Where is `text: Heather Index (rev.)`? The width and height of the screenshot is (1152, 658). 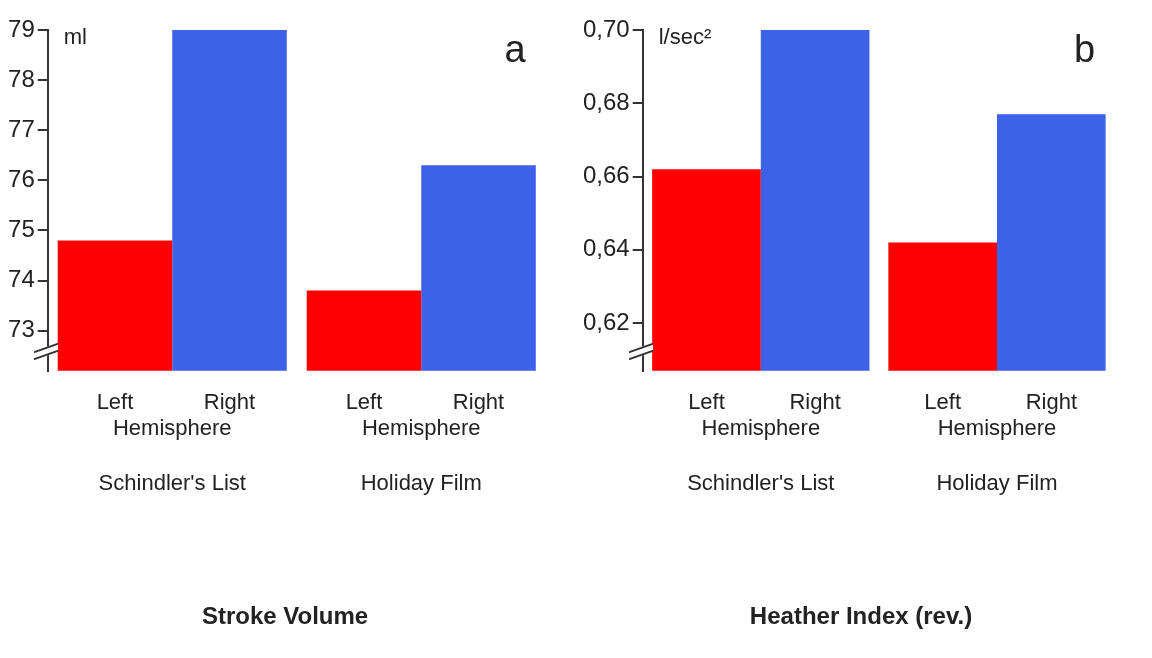 text: Heather Index (rev.) is located at coordinates (861, 616).